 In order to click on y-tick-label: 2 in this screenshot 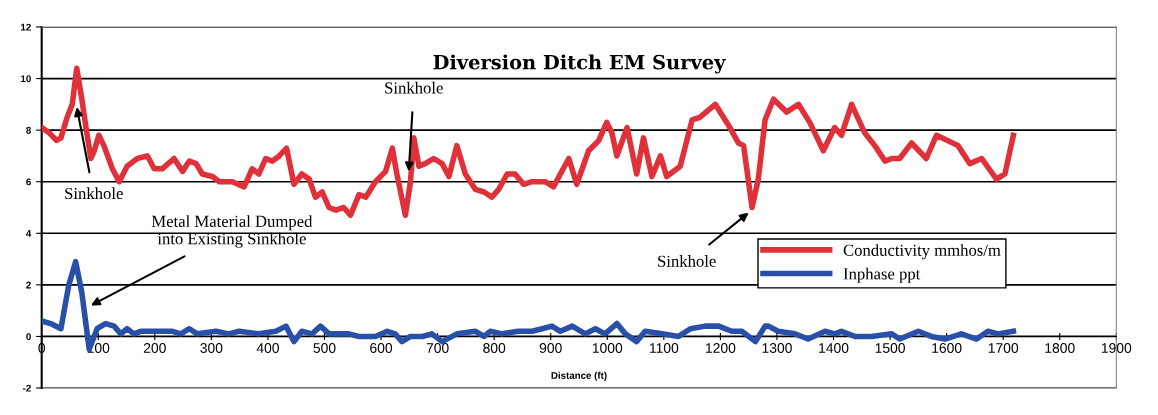, I will do `click(28, 285)`.